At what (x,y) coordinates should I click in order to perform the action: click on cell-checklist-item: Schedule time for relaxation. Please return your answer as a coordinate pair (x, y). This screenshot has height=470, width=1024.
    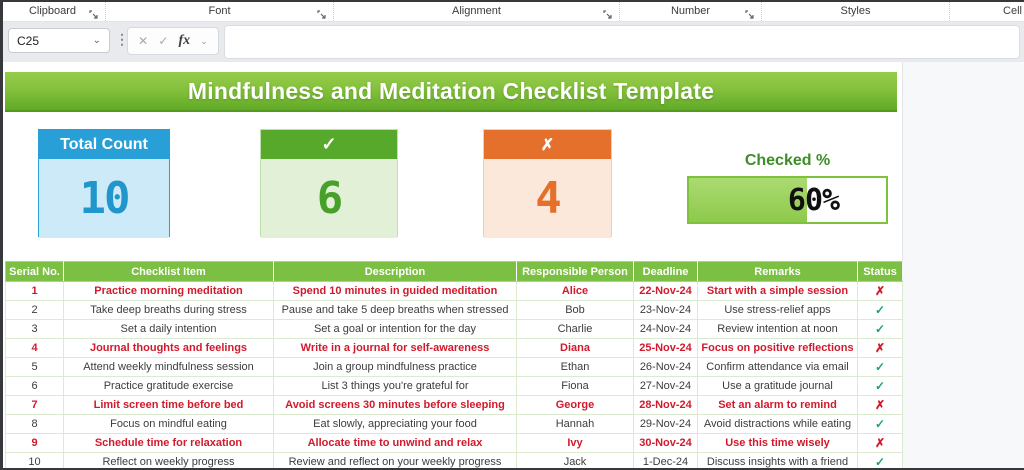
    Looking at the image, I should click on (168, 443).